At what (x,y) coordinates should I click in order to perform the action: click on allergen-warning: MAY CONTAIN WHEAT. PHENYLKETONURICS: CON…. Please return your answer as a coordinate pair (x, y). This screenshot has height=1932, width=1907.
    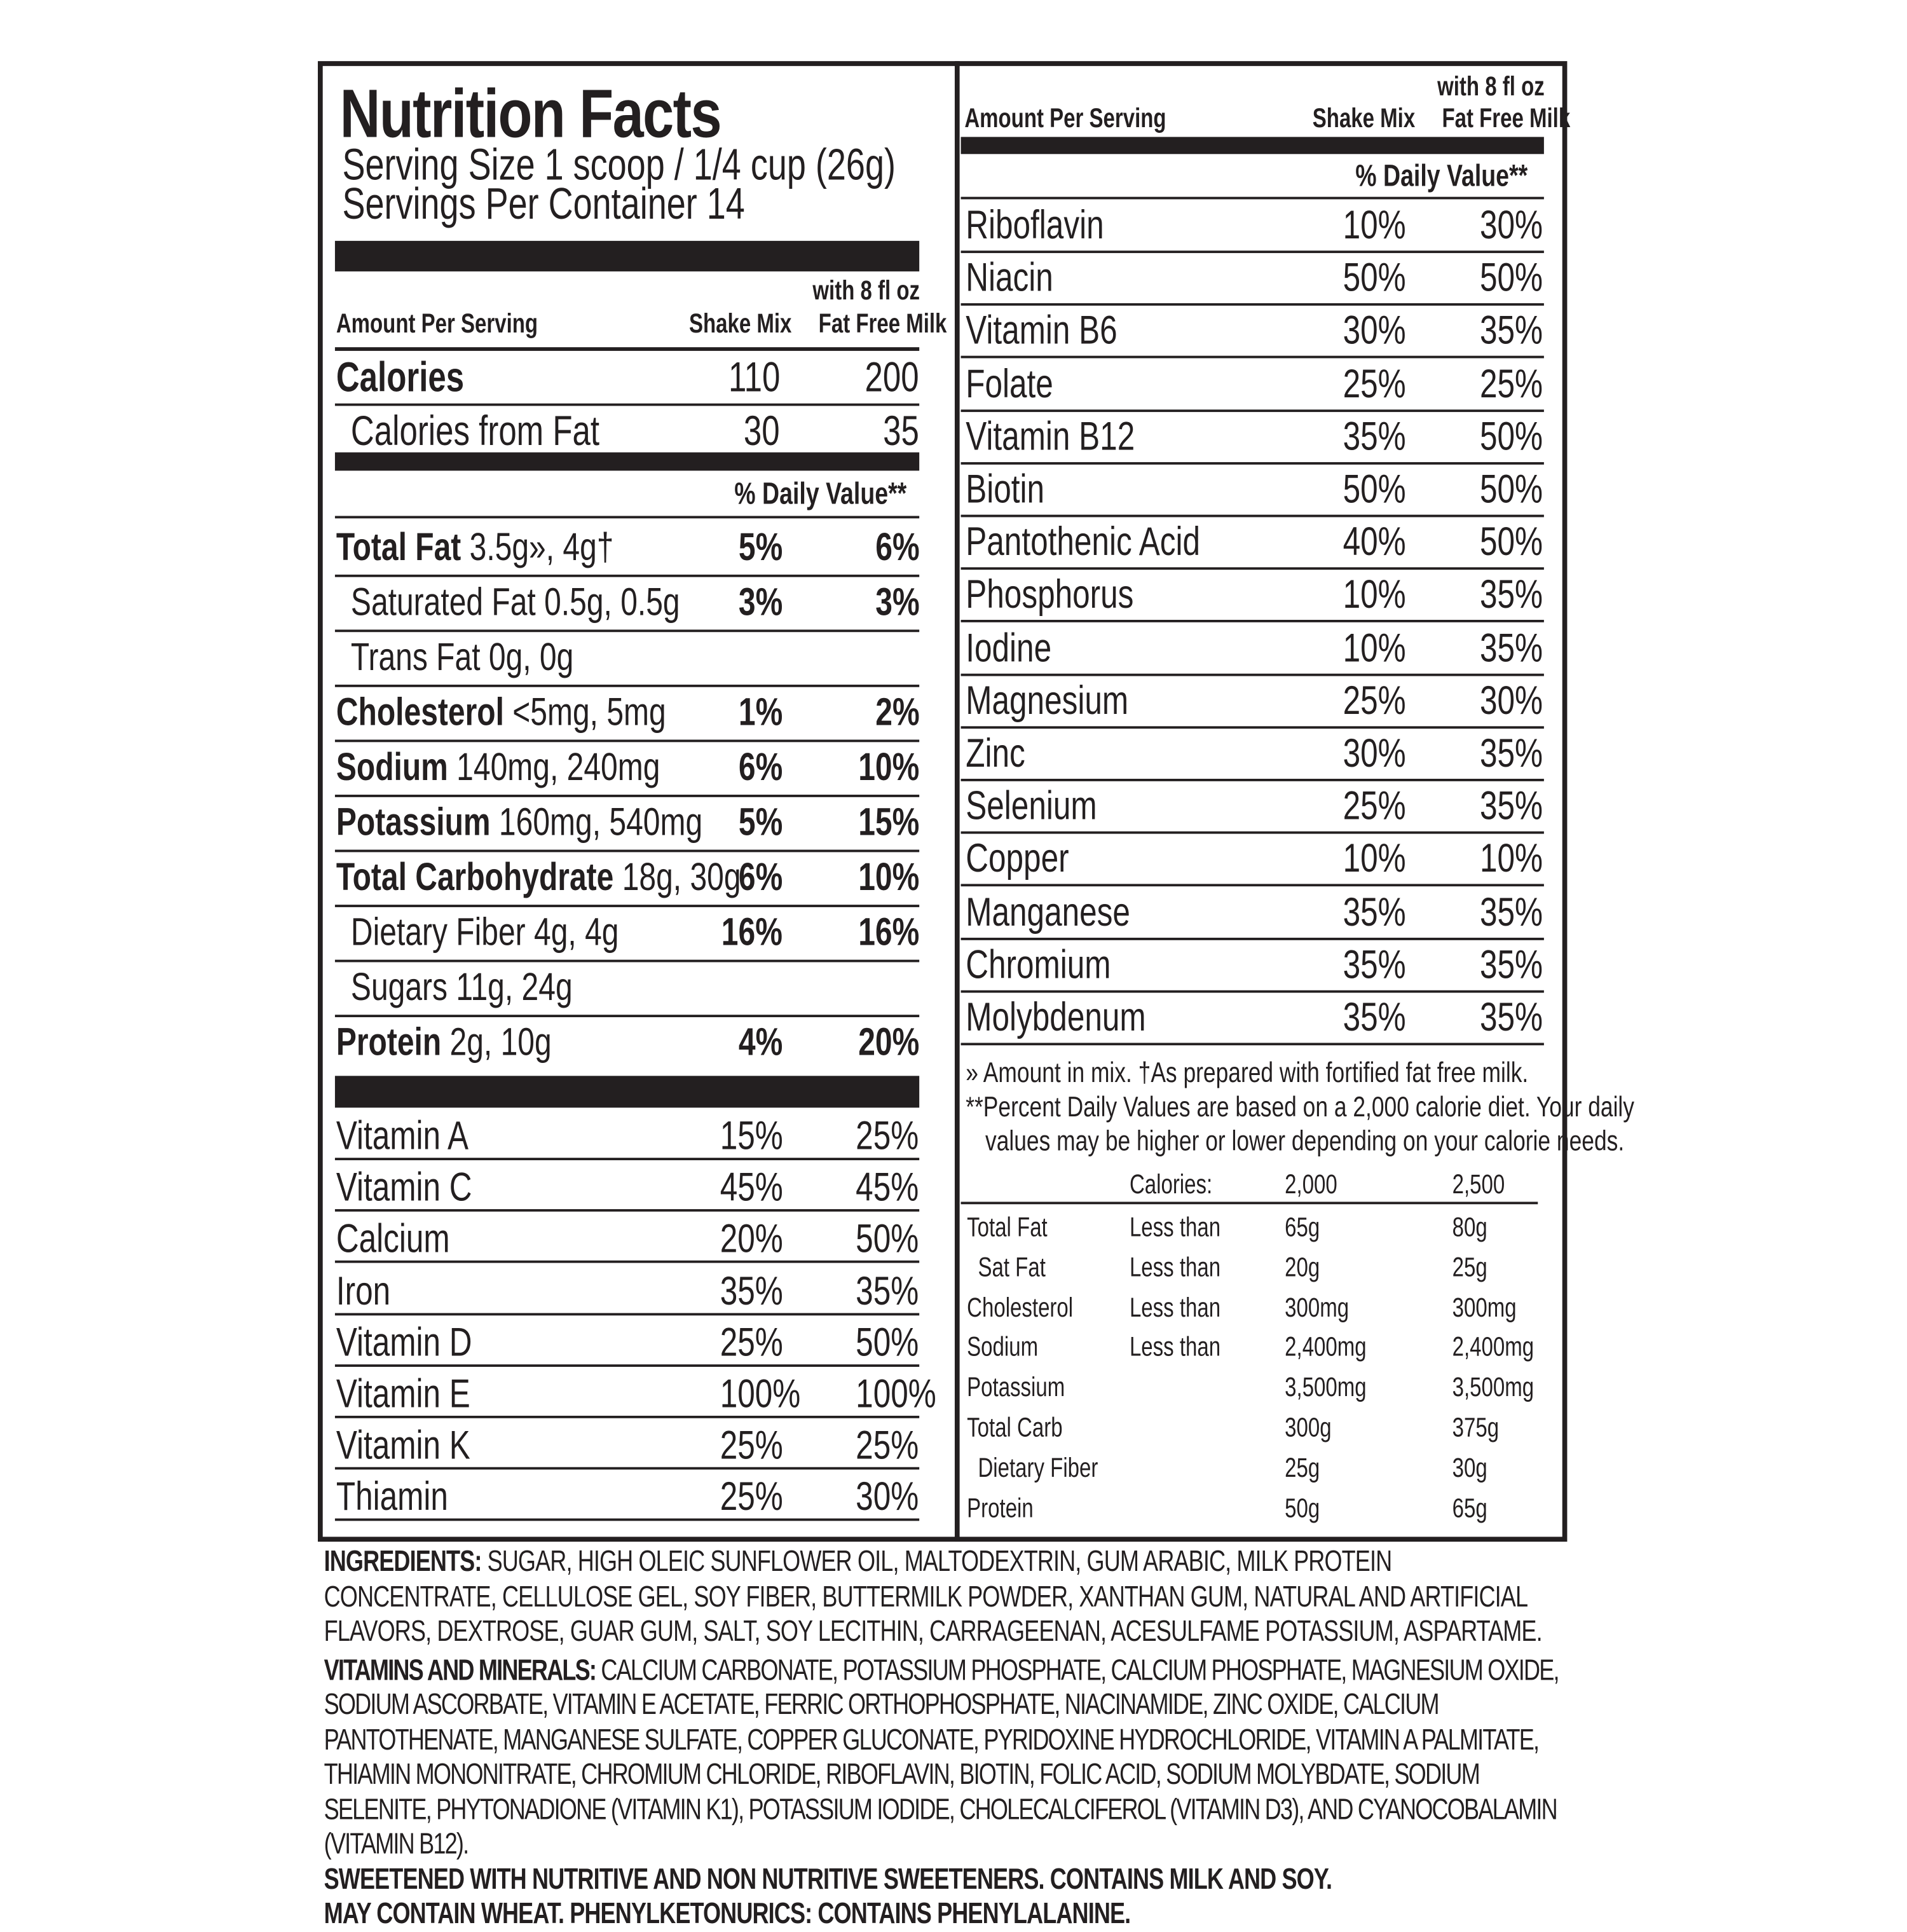
    Looking at the image, I should click on (727, 1914).